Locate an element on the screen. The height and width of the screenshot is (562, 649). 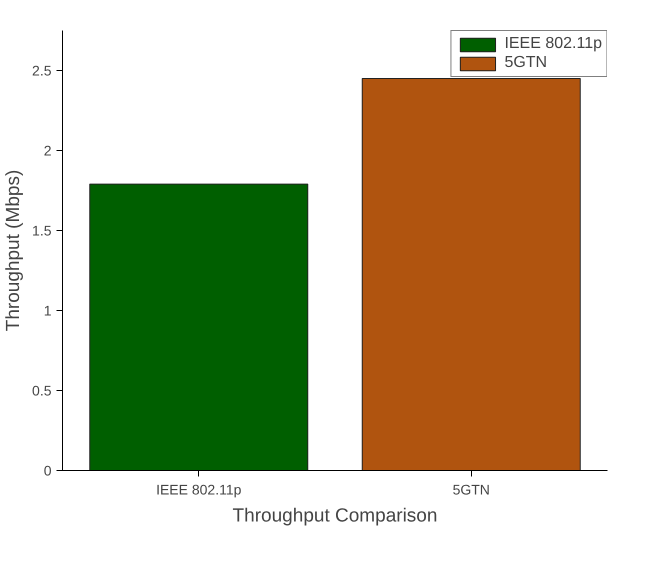
y-axis-title: Throughput (Mbps) is located at coordinates (13, 251).